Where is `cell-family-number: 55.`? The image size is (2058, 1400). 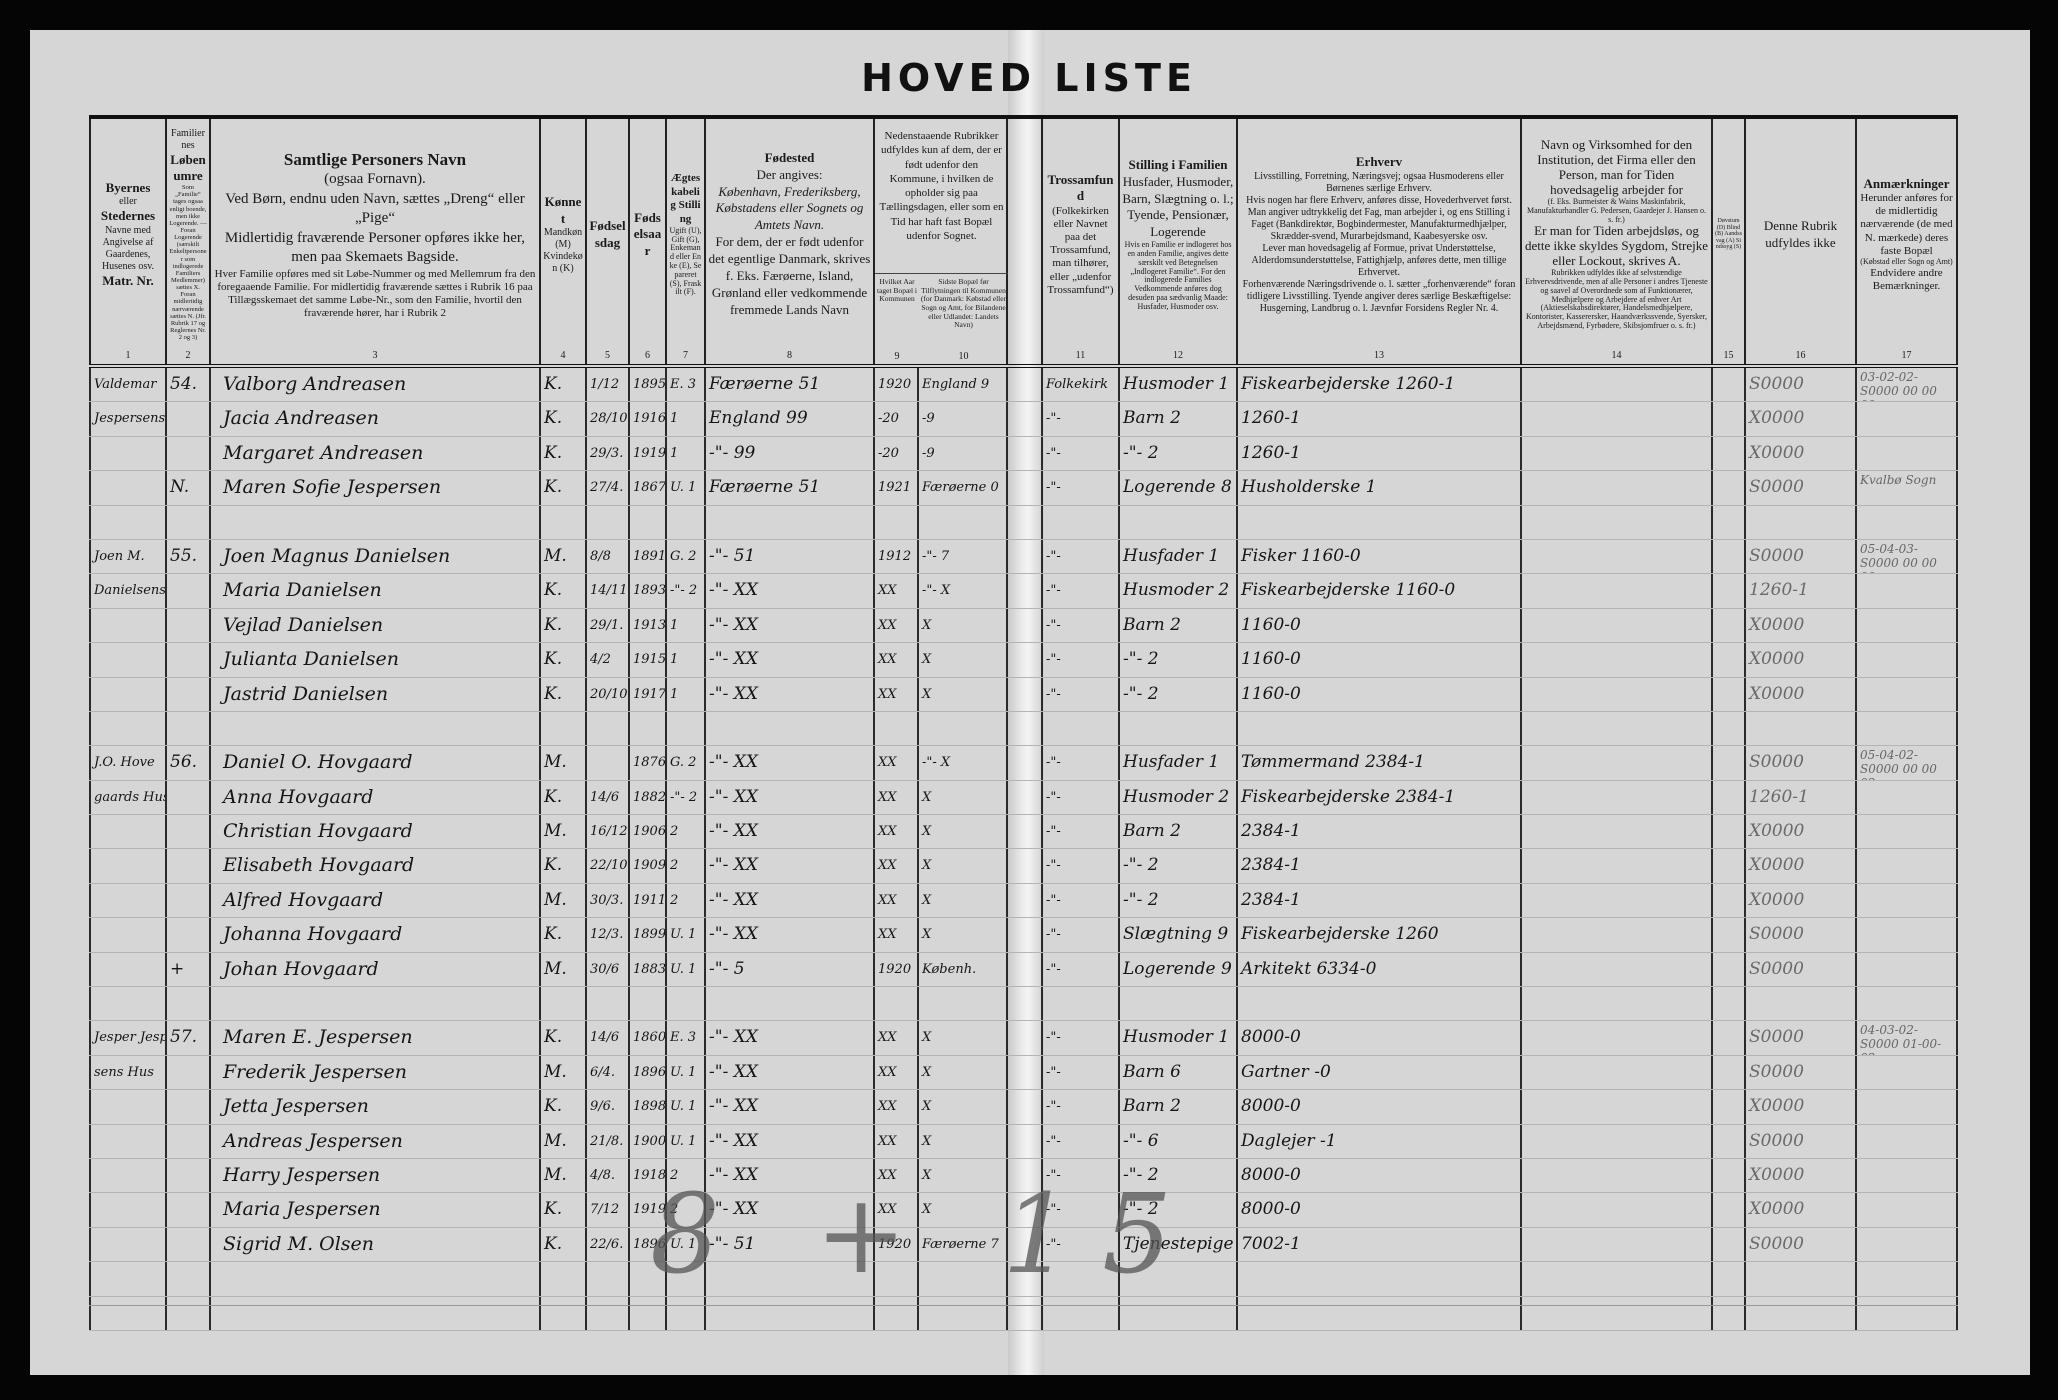 cell-family-number: 55. is located at coordinates (189, 556).